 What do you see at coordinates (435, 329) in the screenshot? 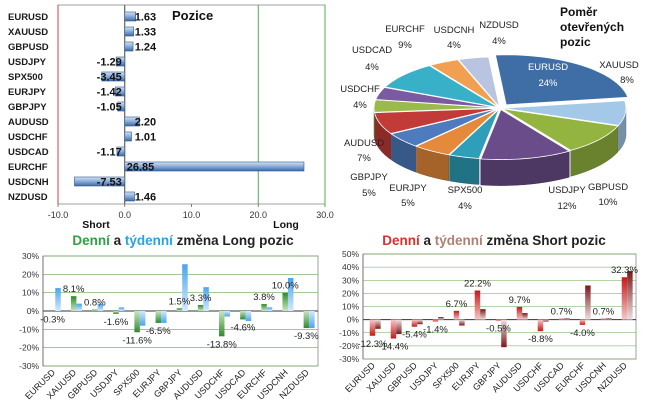
I see `data-label: -1.4%` at bounding box center [435, 329].